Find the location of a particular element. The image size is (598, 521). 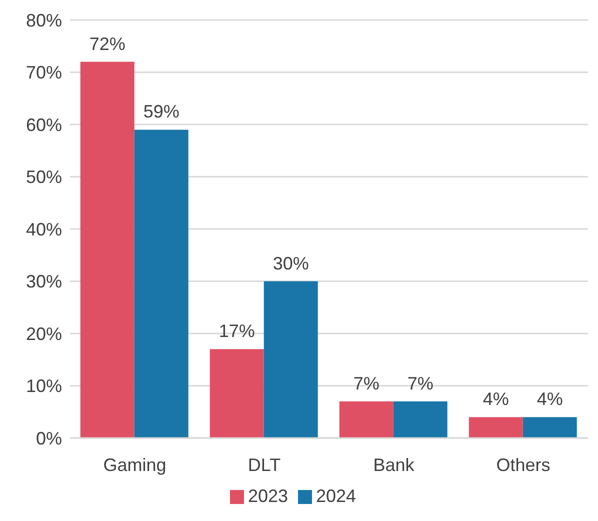

x-tick-label: Bank is located at coordinates (394, 464).